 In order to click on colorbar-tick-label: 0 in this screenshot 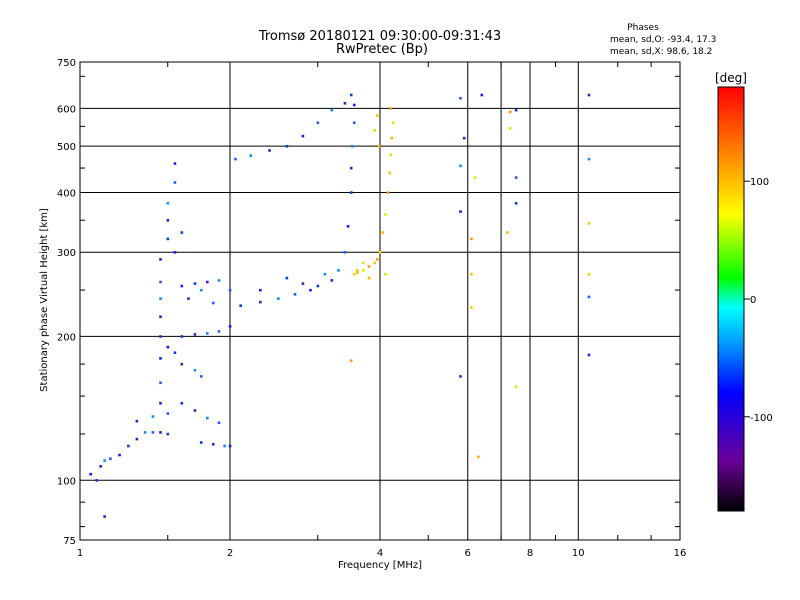, I will do `click(753, 300)`.